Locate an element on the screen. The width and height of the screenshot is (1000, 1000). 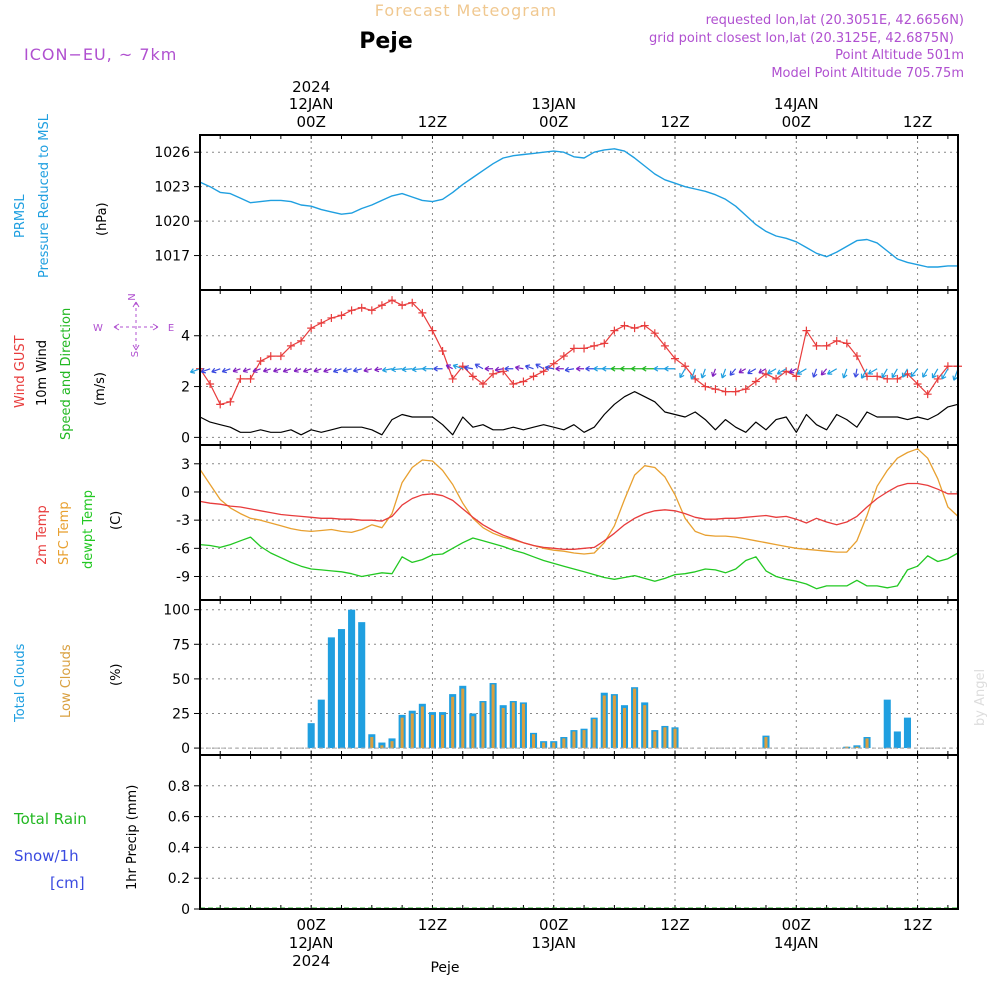
precip-ytick-label: 0.2 is located at coordinates (179, 879).